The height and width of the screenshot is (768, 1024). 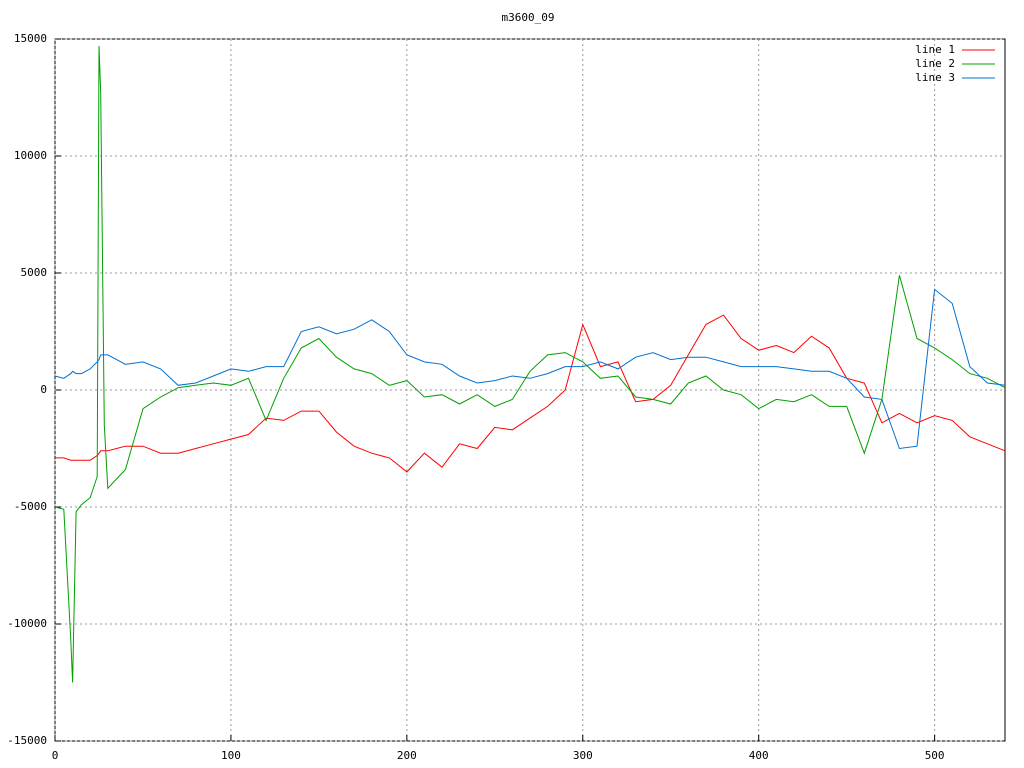 I want to click on y-tick-label: -15000, so click(x=27, y=740).